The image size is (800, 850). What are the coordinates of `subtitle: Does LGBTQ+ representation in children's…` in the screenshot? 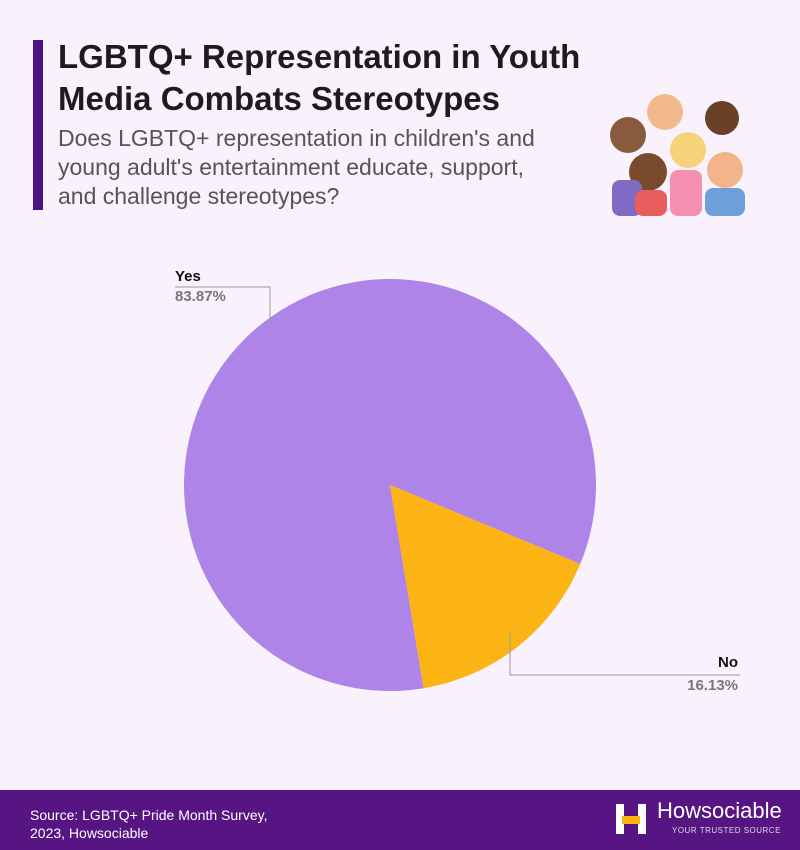 It's located at (296, 167).